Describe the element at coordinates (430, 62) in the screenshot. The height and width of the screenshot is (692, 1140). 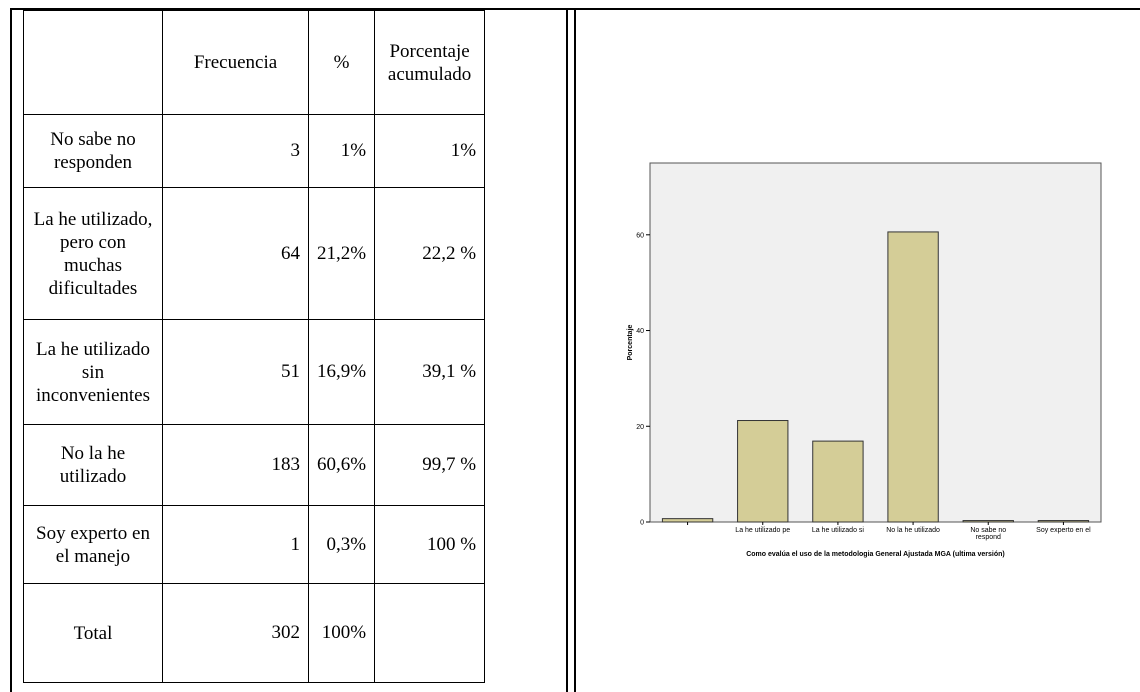
I see `header-acumulado: Porcentaje acumulado` at that location.